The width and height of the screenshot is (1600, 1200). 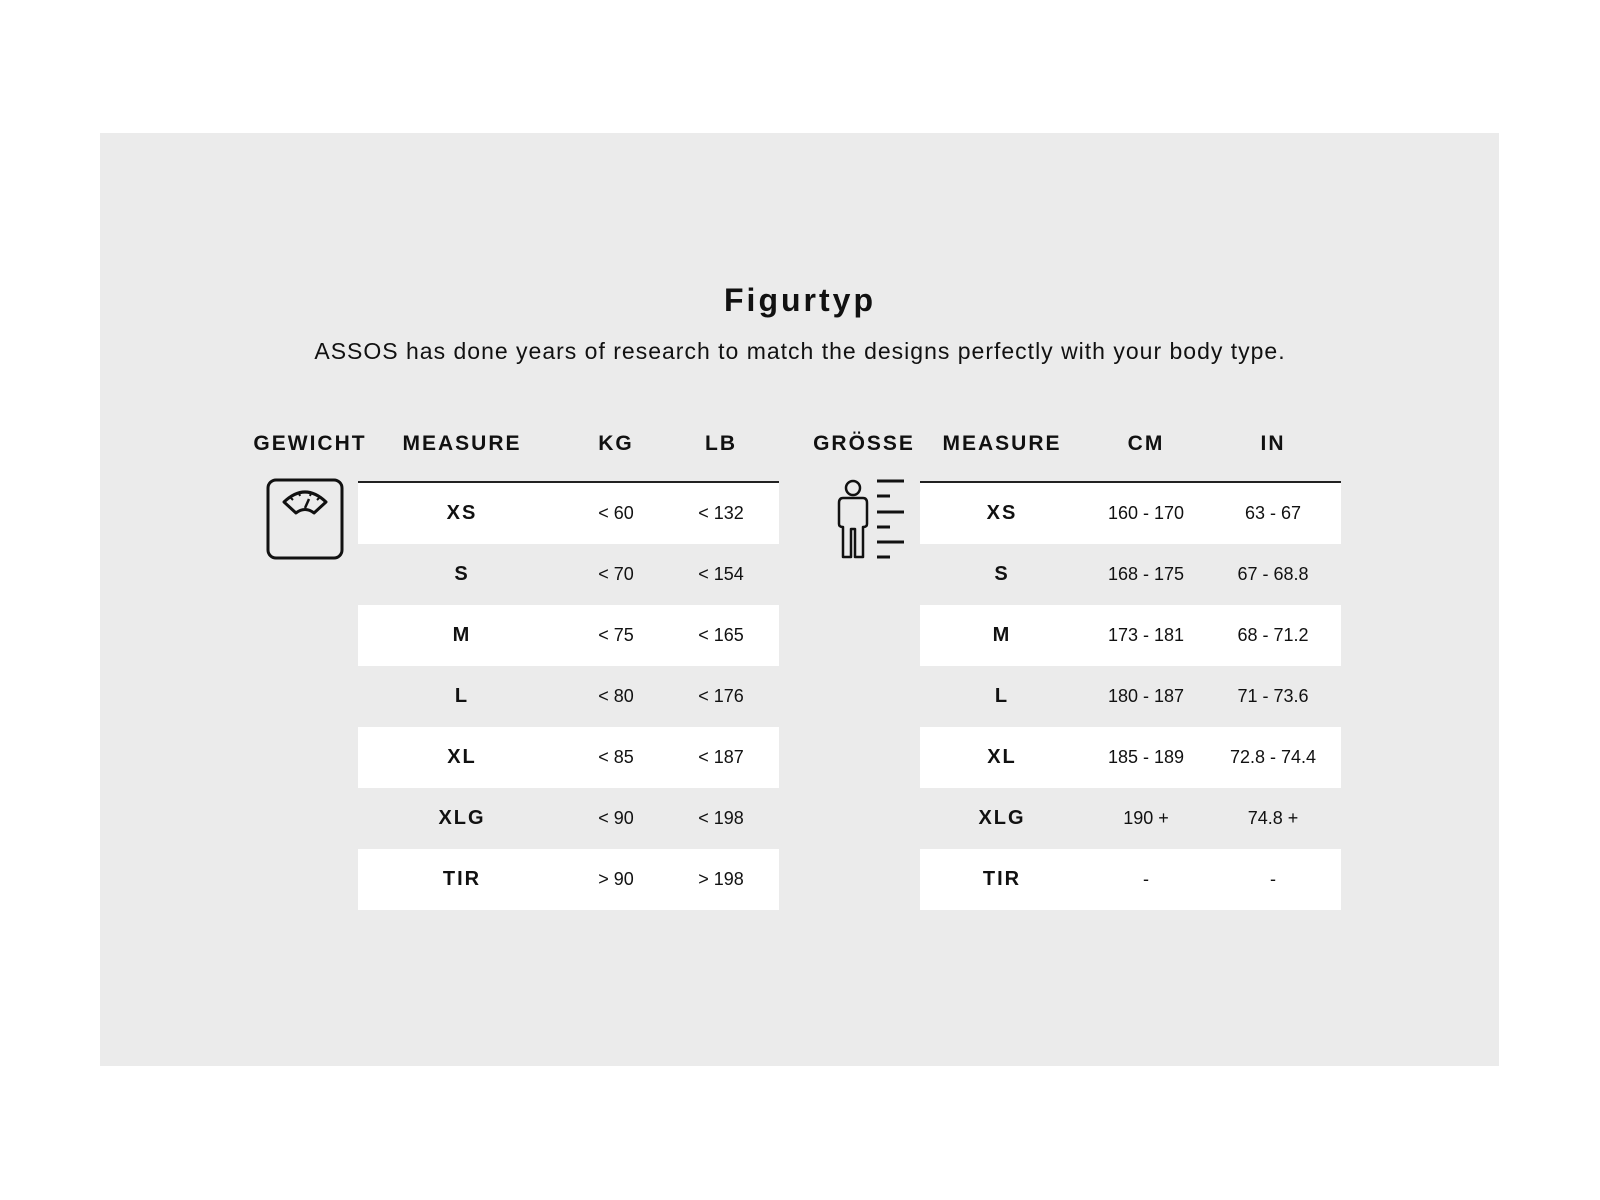 What do you see at coordinates (721, 696) in the screenshot?
I see `value-cell-2: < 176` at bounding box center [721, 696].